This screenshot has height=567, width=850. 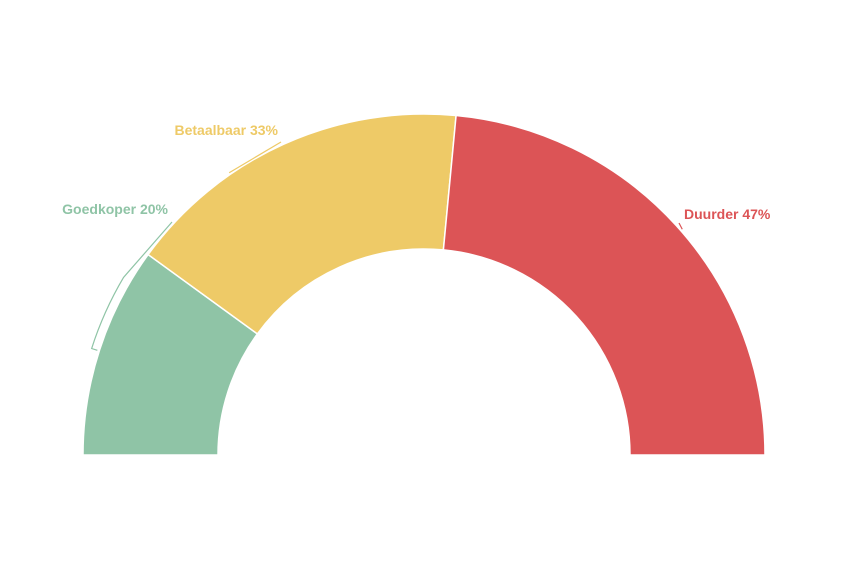 I want to click on label-goedkoper: Goedkoper 20%, so click(x=115, y=209).